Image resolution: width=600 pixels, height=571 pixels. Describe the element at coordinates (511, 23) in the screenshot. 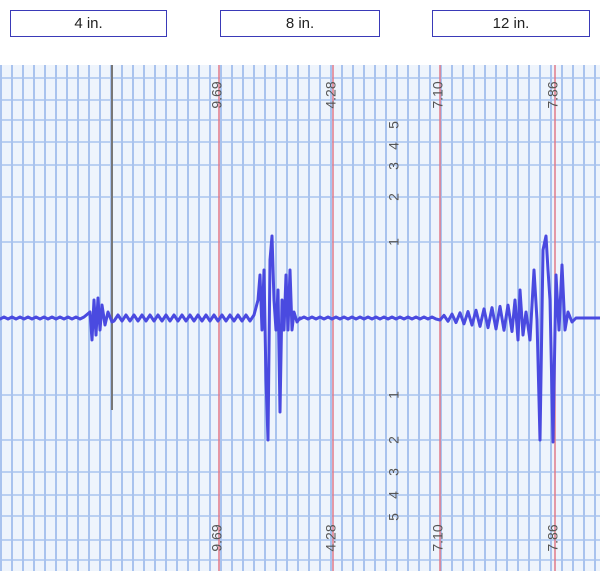

I see `tab: 12 in.` at that location.